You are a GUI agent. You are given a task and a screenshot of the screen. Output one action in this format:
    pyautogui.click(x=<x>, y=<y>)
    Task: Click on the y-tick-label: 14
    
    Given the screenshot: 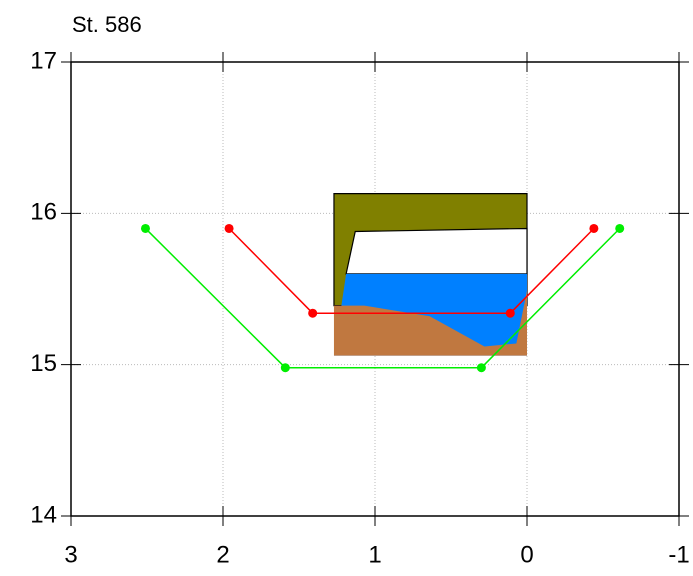 What is the action you would take?
    pyautogui.click(x=43, y=514)
    